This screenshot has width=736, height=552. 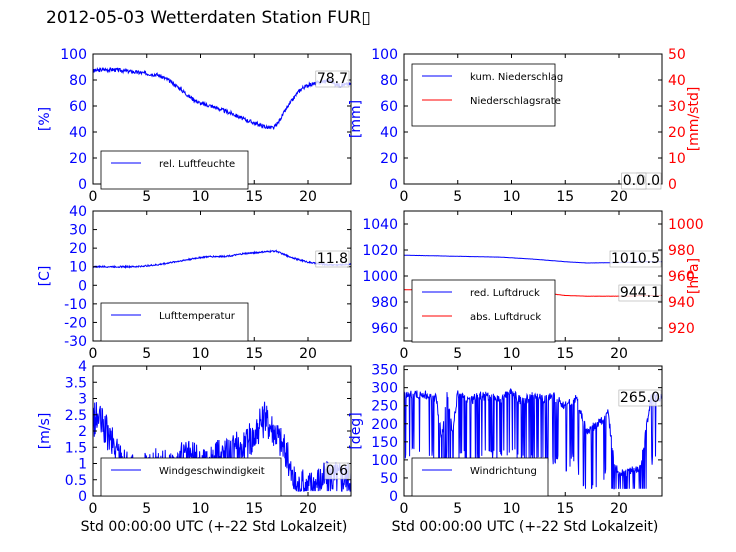 I want to click on legend-entry-humidity-0: rel. Luftfeuchte, so click(x=197, y=164).